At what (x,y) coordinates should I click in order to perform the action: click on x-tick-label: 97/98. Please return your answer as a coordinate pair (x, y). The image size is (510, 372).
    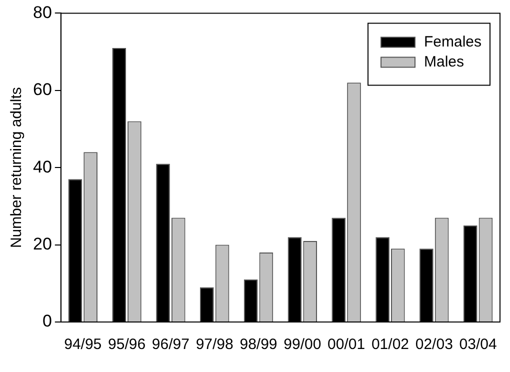
    Looking at the image, I should click on (215, 345).